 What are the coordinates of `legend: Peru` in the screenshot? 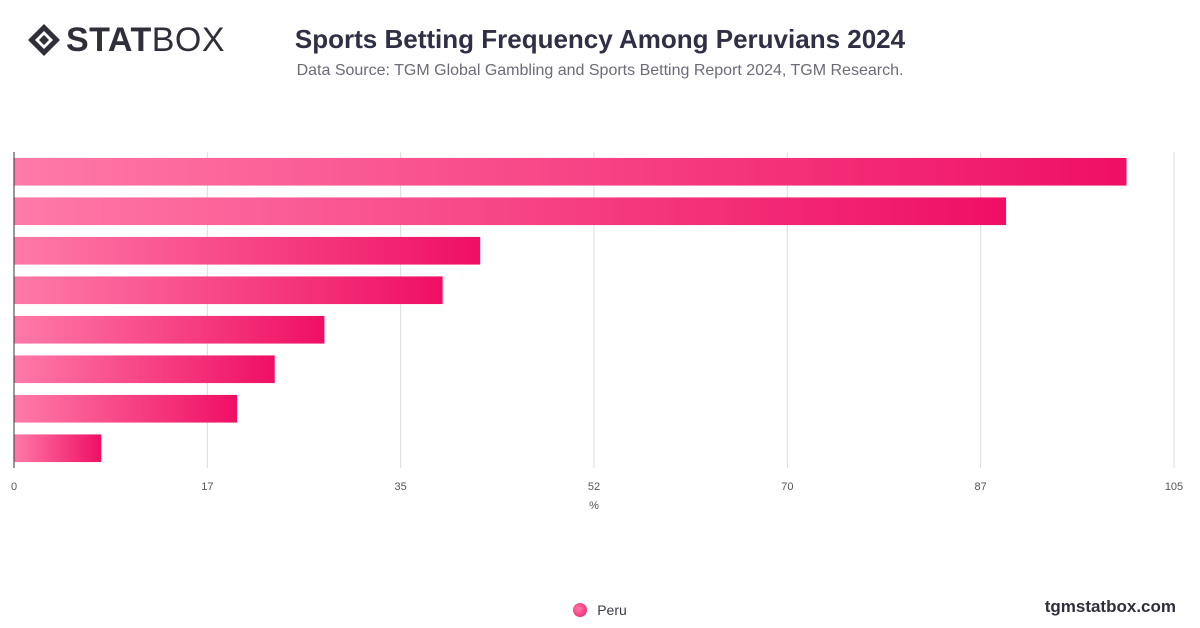 It's located at (600, 610).